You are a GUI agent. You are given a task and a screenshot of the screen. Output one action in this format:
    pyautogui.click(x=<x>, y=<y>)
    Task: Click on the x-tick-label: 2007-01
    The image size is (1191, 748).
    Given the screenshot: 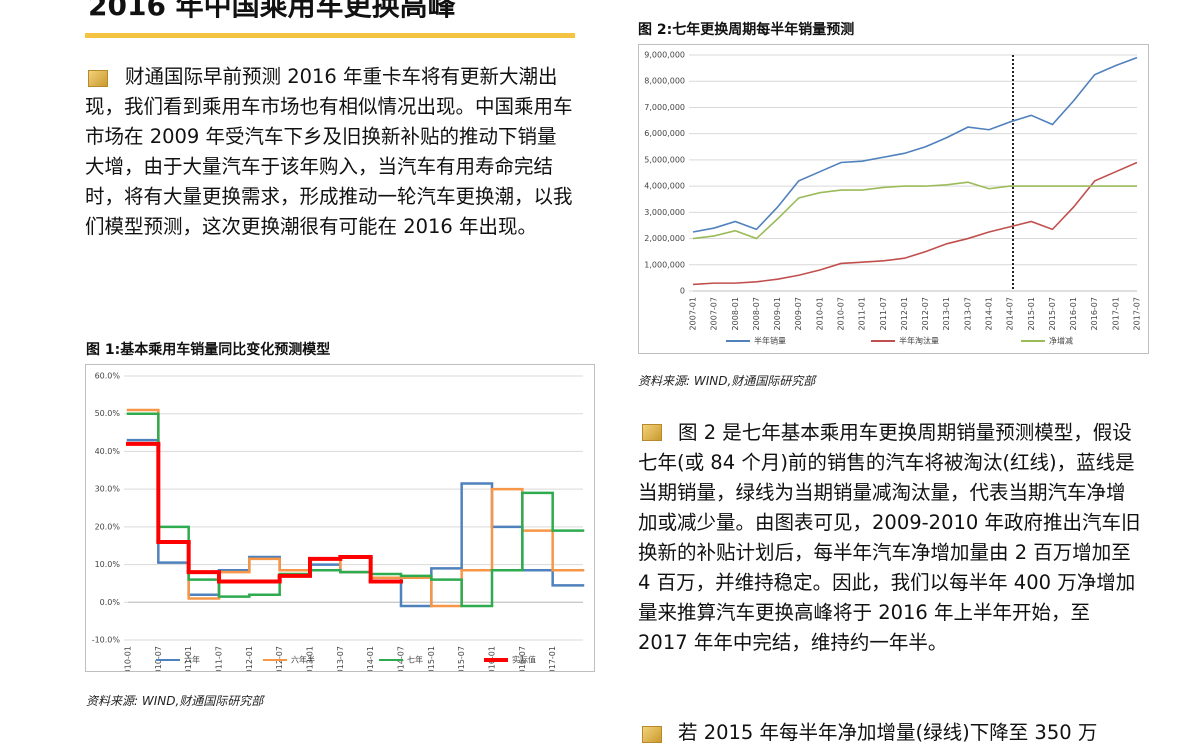 What is the action you would take?
    pyautogui.click(x=693, y=313)
    